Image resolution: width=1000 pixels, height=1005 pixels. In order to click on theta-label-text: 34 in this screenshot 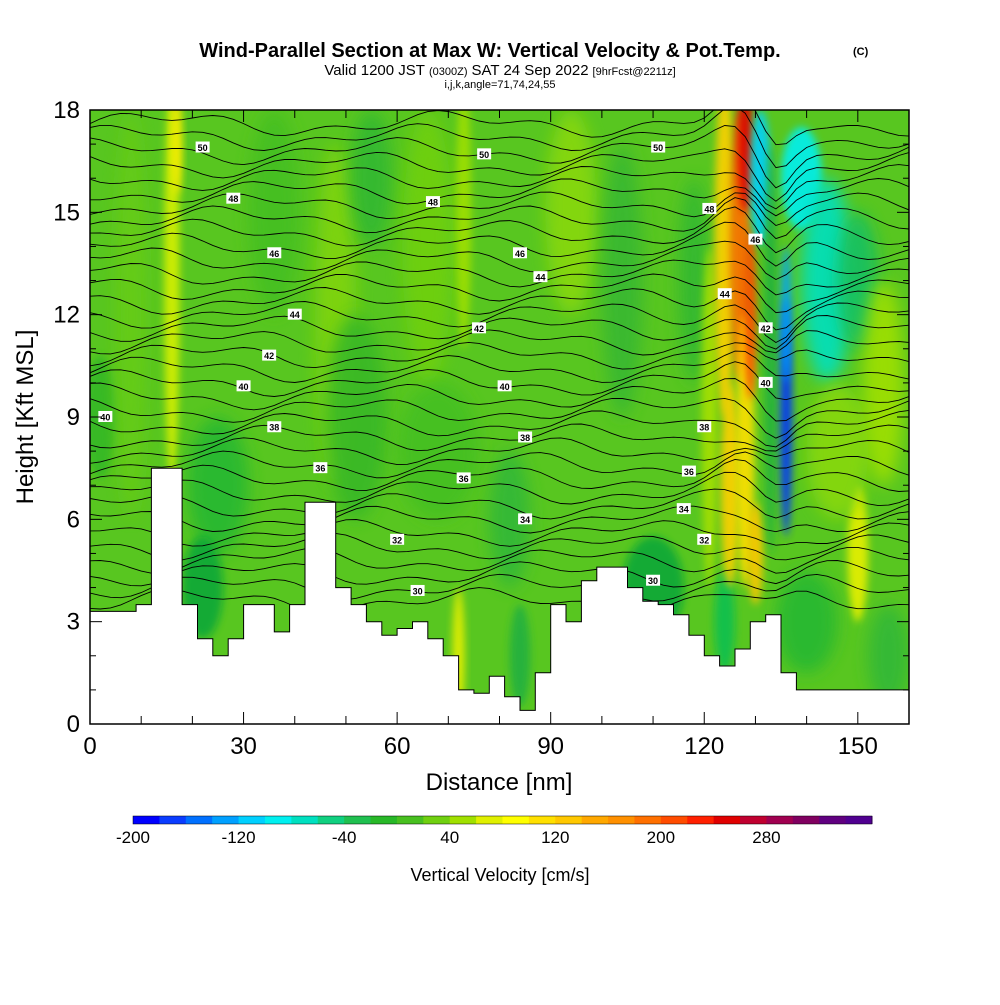, I will do `click(525, 520)`.